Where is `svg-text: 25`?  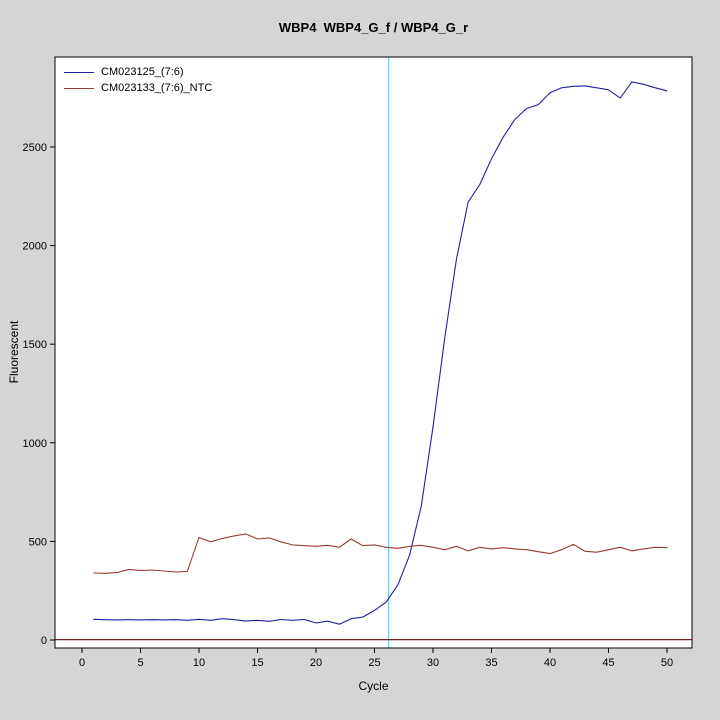 svg-text: 25 is located at coordinates (374, 663).